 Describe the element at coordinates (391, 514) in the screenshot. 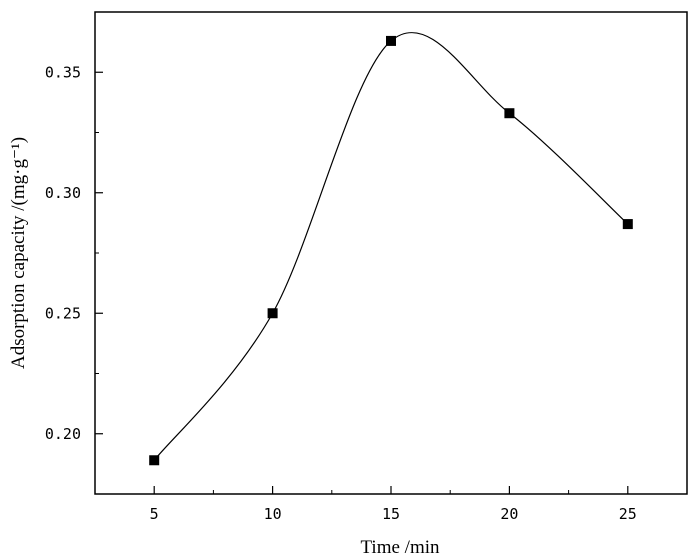

I see `x-tick-label: 15` at that location.